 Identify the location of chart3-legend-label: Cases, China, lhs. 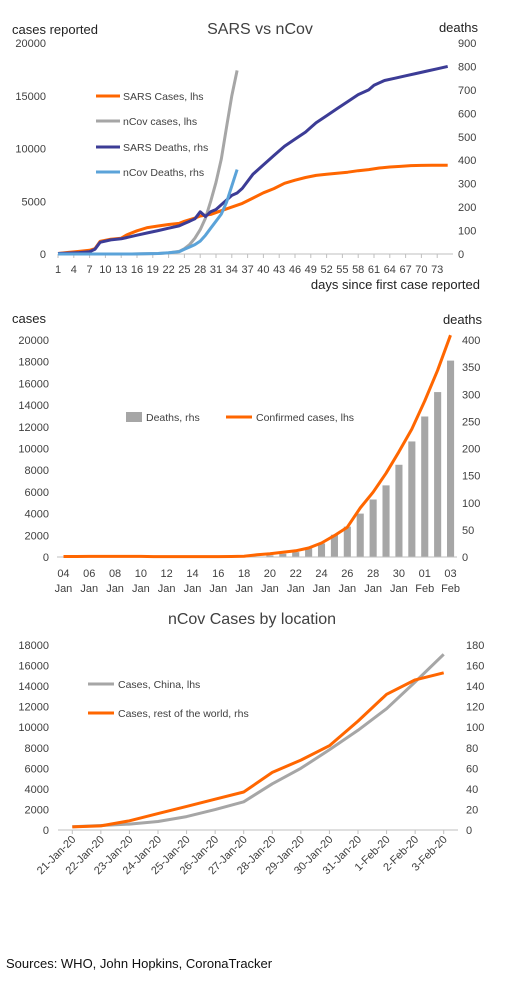
(159, 685).